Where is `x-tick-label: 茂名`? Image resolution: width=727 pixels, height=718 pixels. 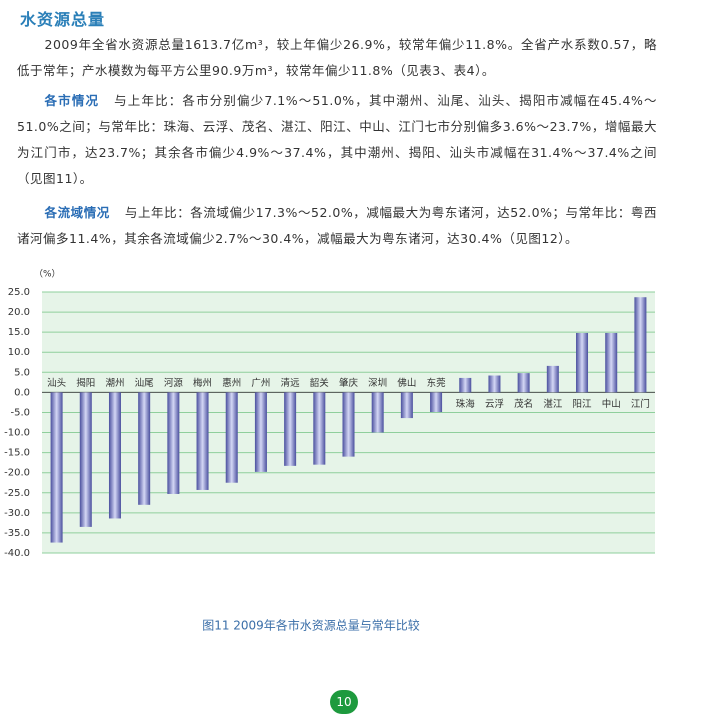 x-tick-label: 茂名 is located at coordinates (523, 404).